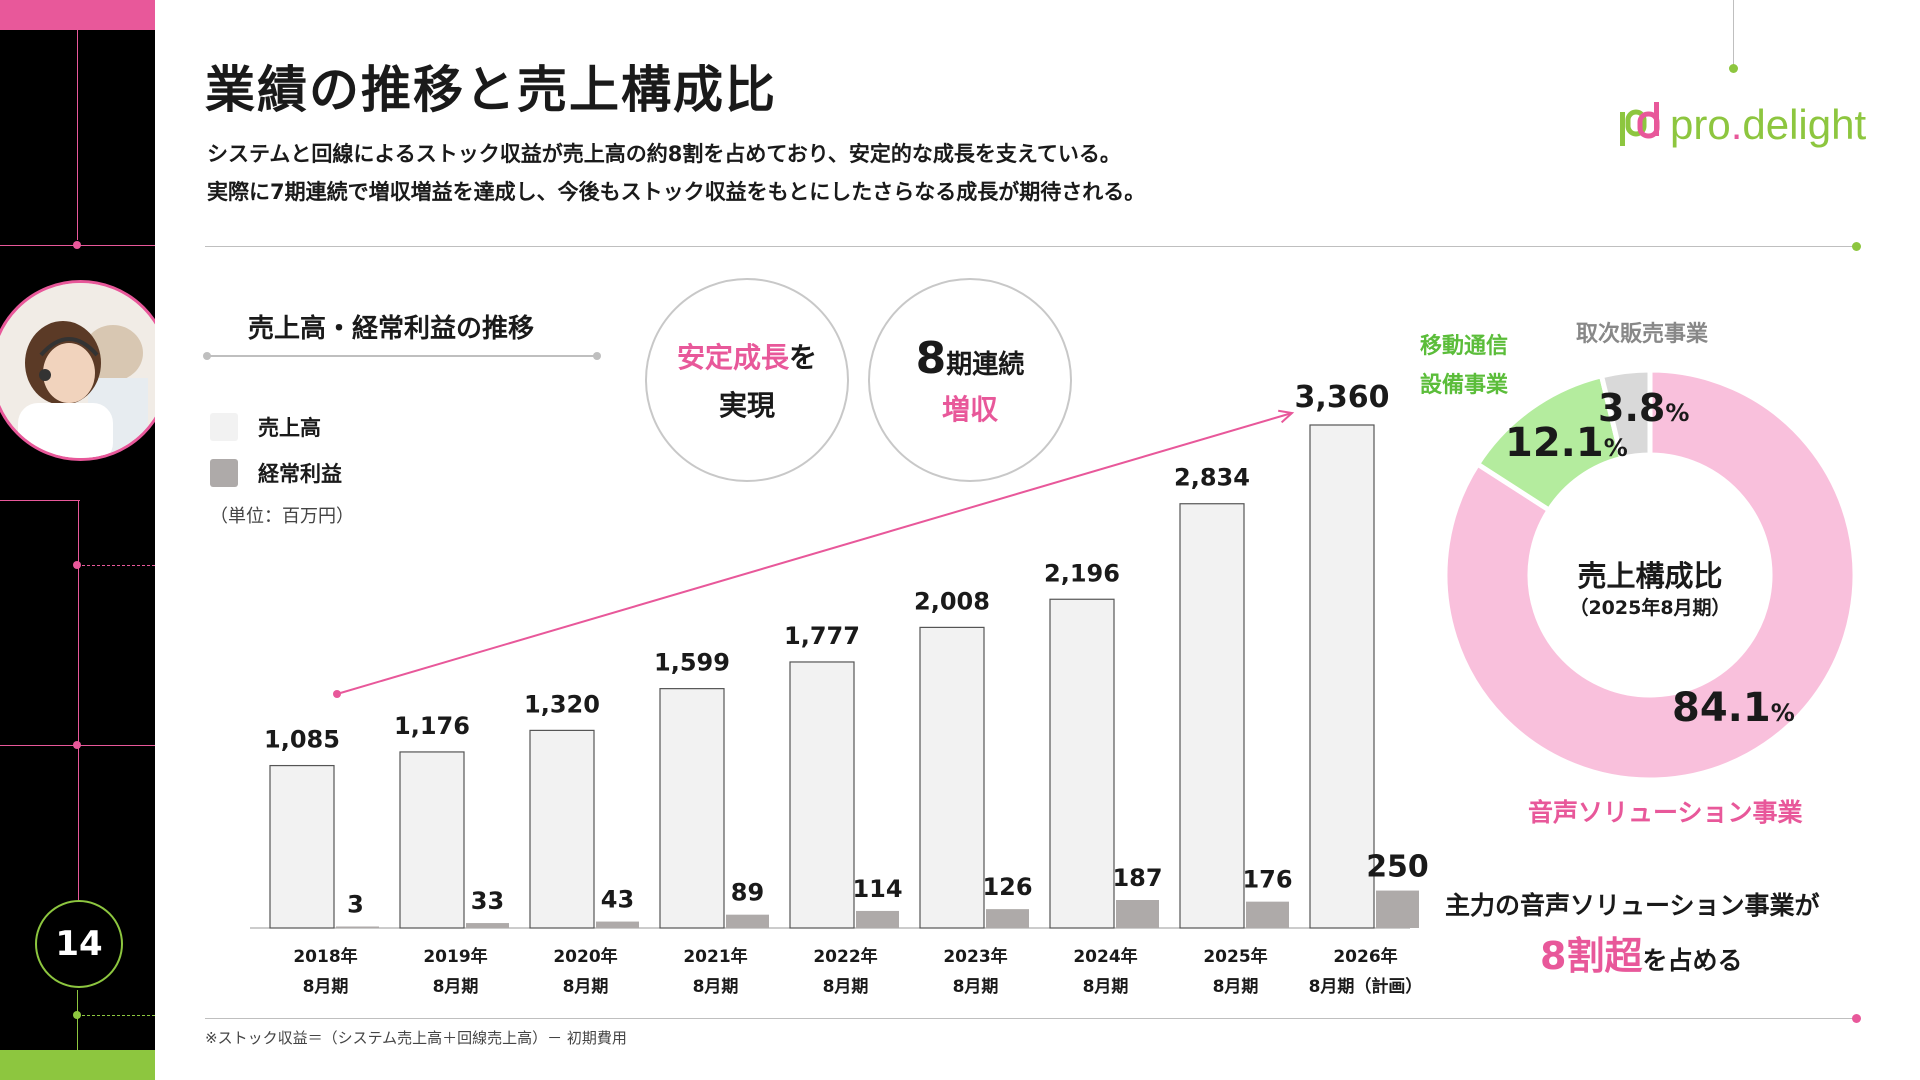 The width and height of the screenshot is (1920, 1080). What do you see at coordinates (1212, 478) in the screenshot?
I see `sales-value-label: 2,834` at bounding box center [1212, 478].